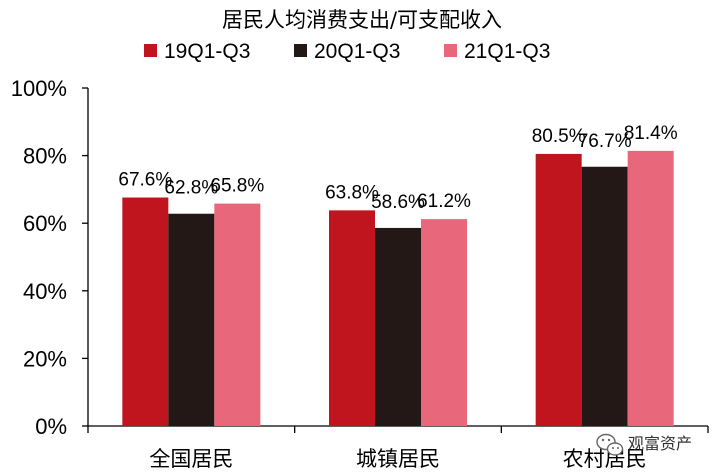 This screenshot has width=720, height=474. What do you see at coordinates (444, 201) in the screenshot?
I see `data-label: 61.2%` at bounding box center [444, 201].